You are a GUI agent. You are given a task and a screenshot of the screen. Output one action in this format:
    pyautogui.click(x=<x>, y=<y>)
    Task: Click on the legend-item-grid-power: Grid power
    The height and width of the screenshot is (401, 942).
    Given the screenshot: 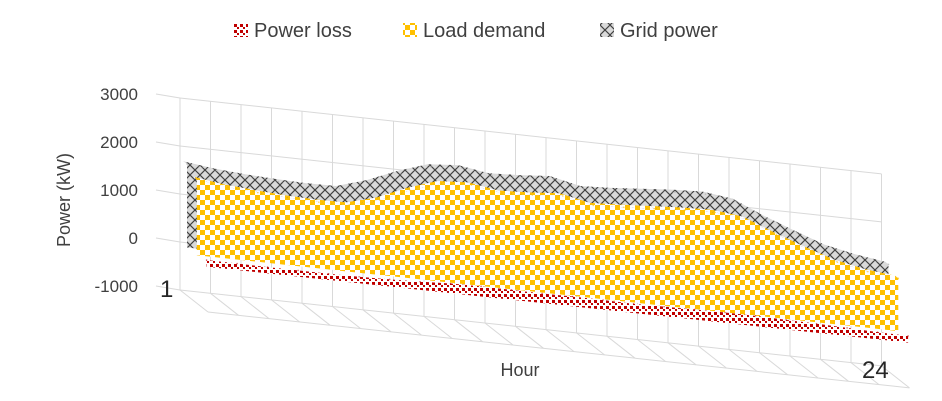 What is the action you would take?
    pyautogui.click(x=659, y=31)
    